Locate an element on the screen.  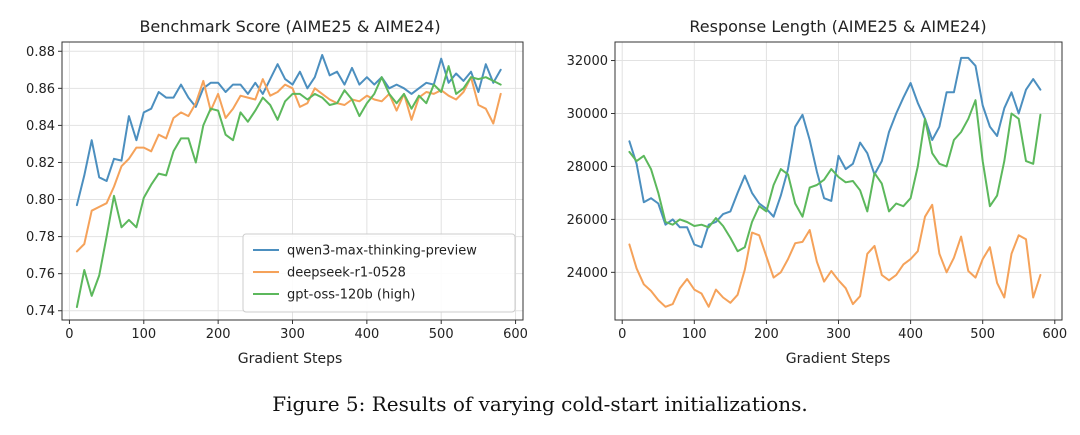
legend-box is located at coordinates (379, 273).